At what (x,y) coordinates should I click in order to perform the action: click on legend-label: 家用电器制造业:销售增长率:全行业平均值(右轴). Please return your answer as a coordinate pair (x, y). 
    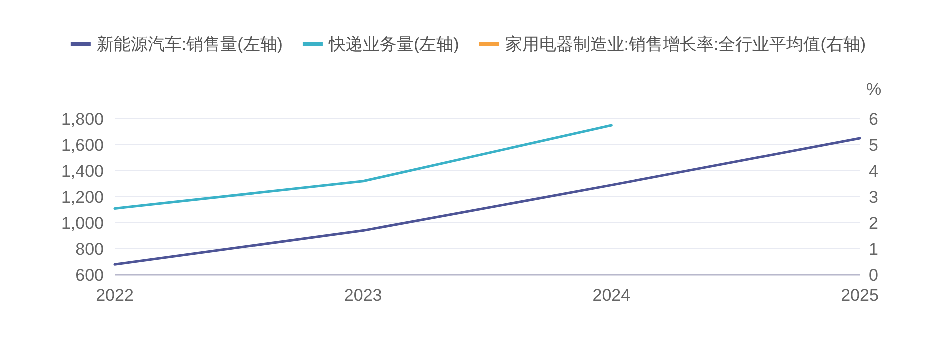
    Looking at the image, I should click on (685, 44).